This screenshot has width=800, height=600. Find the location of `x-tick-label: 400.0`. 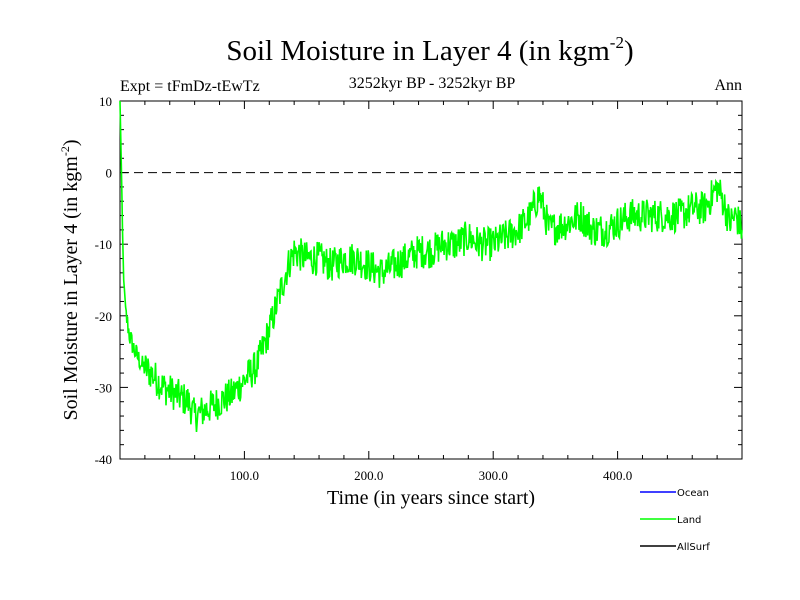

x-tick-label: 400.0 is located at coordinates (617, 475).